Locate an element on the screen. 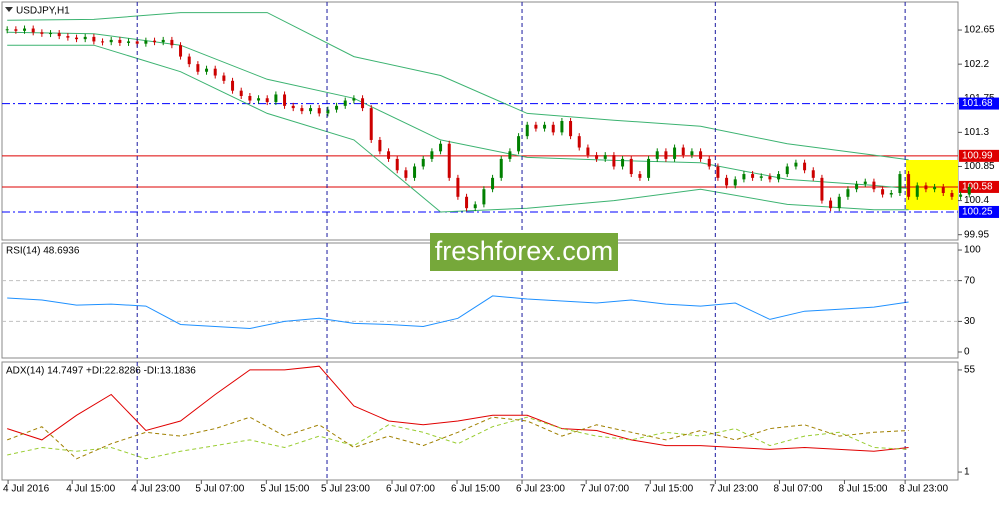  y-tick-label: 0 is located at coordinates (967, 352).